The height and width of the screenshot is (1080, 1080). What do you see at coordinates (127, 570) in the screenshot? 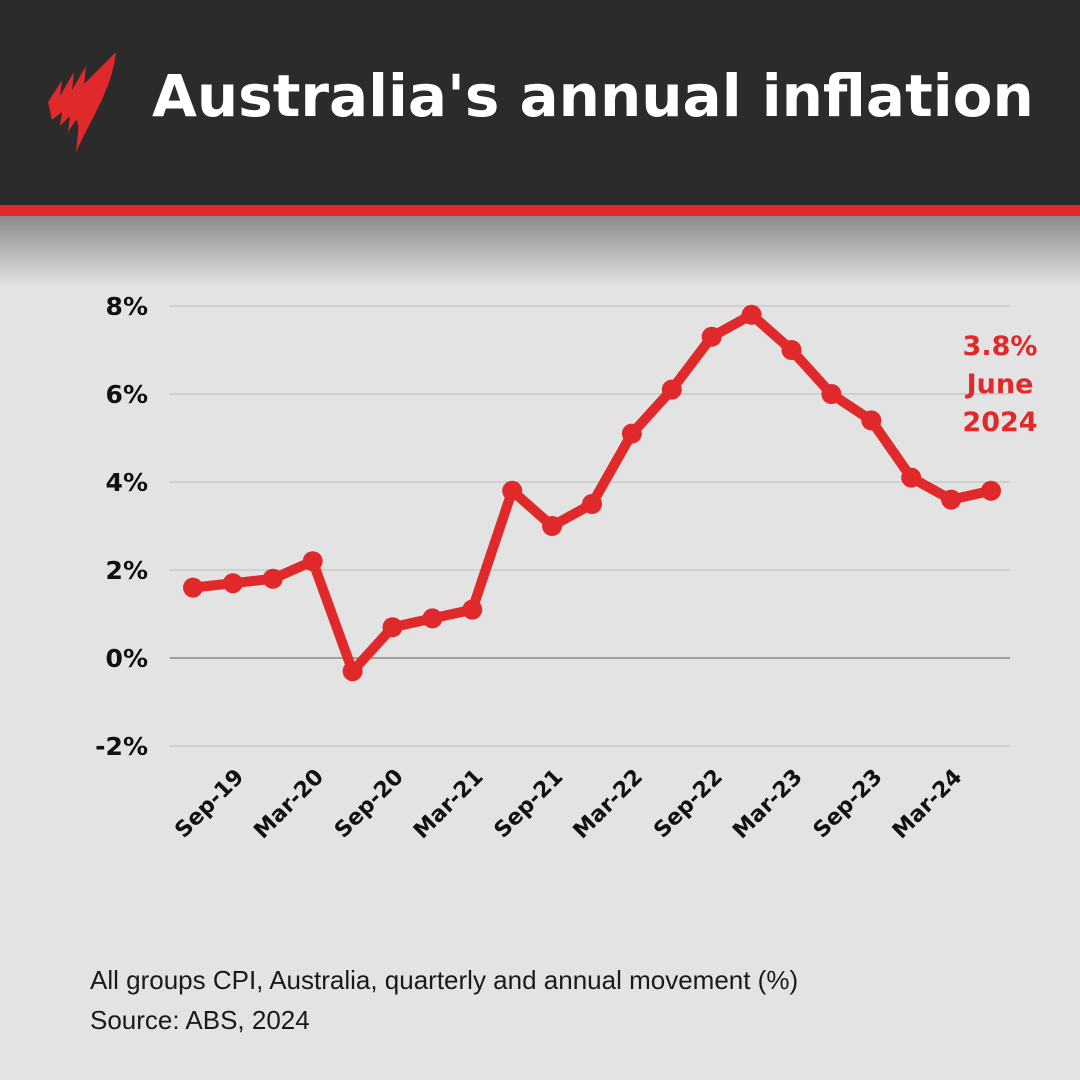
I see `y-tick-label: 2%` at bounding box center [127, 570].